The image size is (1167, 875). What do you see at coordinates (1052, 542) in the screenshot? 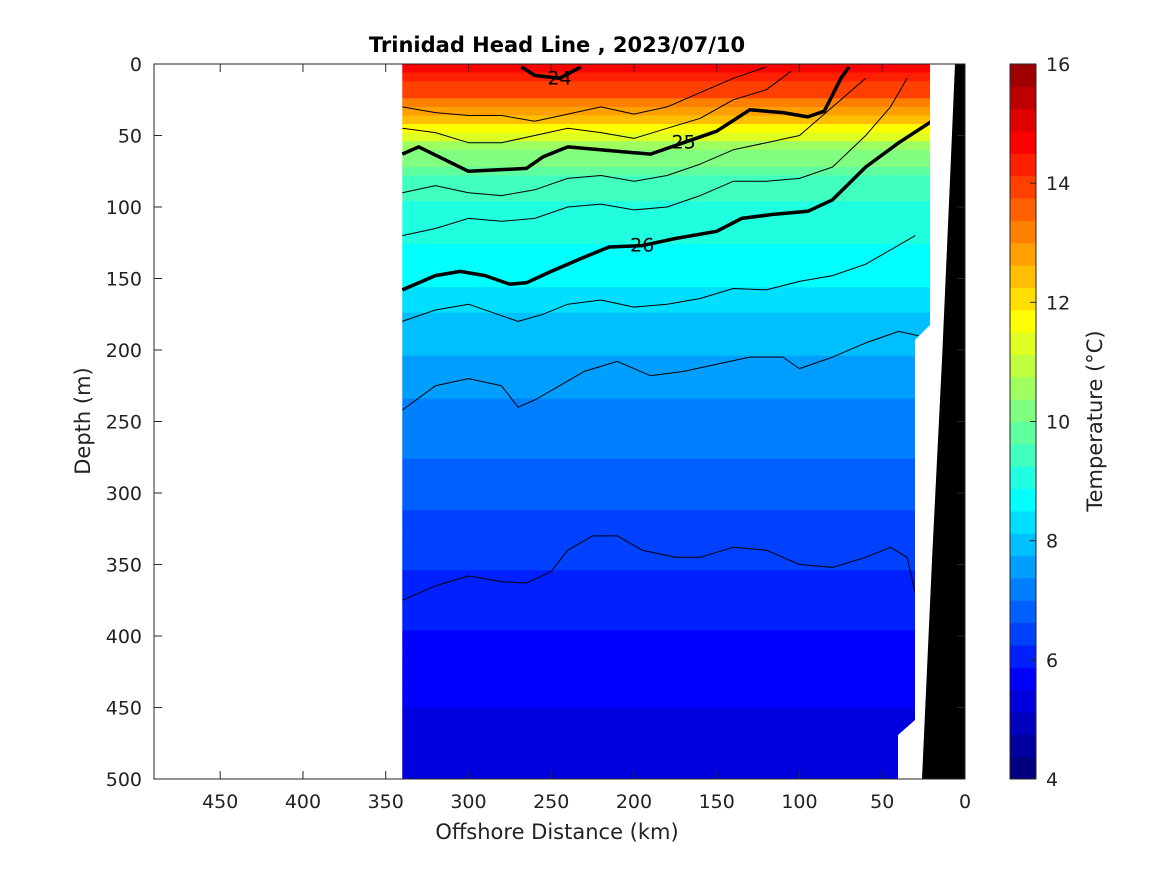
I see `colorbar-tick-label: 8` at bounding box center [1052, 542].